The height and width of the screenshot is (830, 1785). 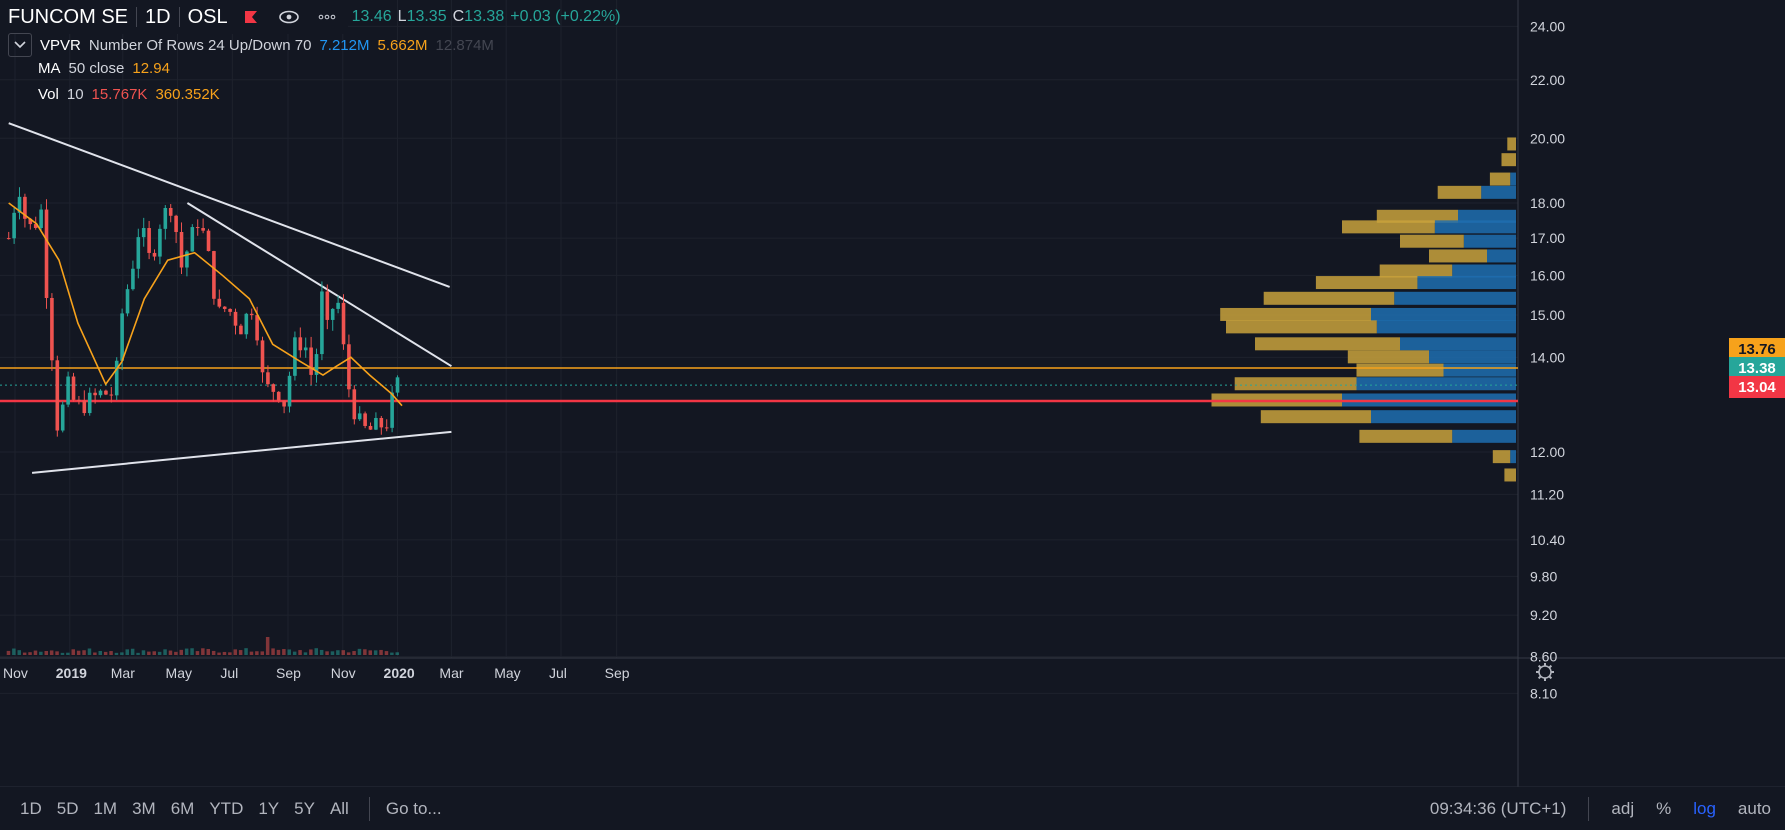 What do you see at coordinates (20, 45) in the screenshot?
I see `collapse-legend-button` at bounding box center [20, 45].